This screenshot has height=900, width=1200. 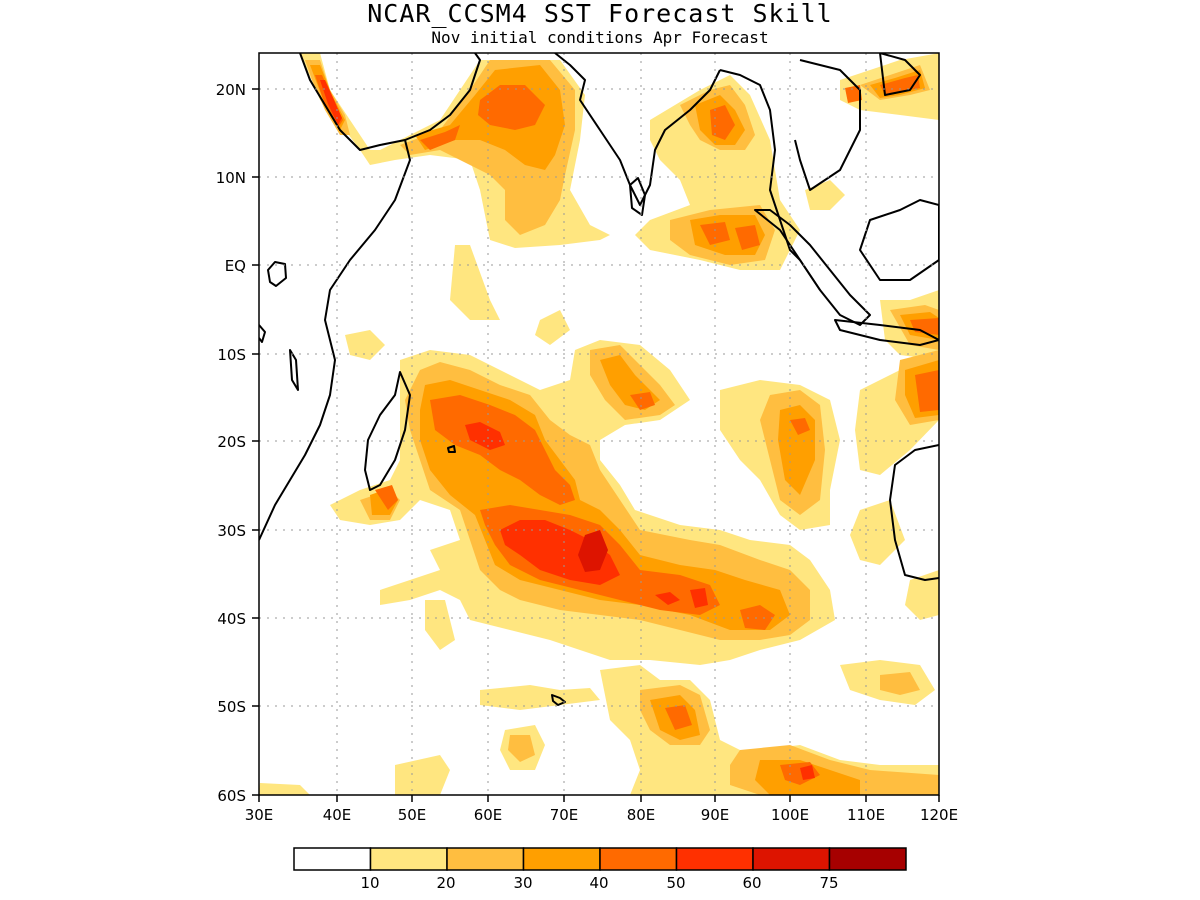 What do you see at coordinates (522, 883) in the screenshot?
I see `colorbar-label: 30` at bounding box center [522, 883].